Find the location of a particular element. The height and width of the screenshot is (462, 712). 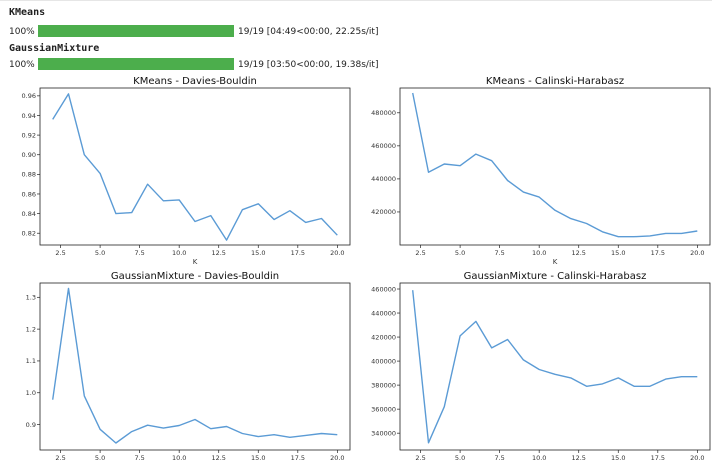

gaussianmixture-calinski-harabasz-ytick-label: 360000 is located at coordinates (383, 409).